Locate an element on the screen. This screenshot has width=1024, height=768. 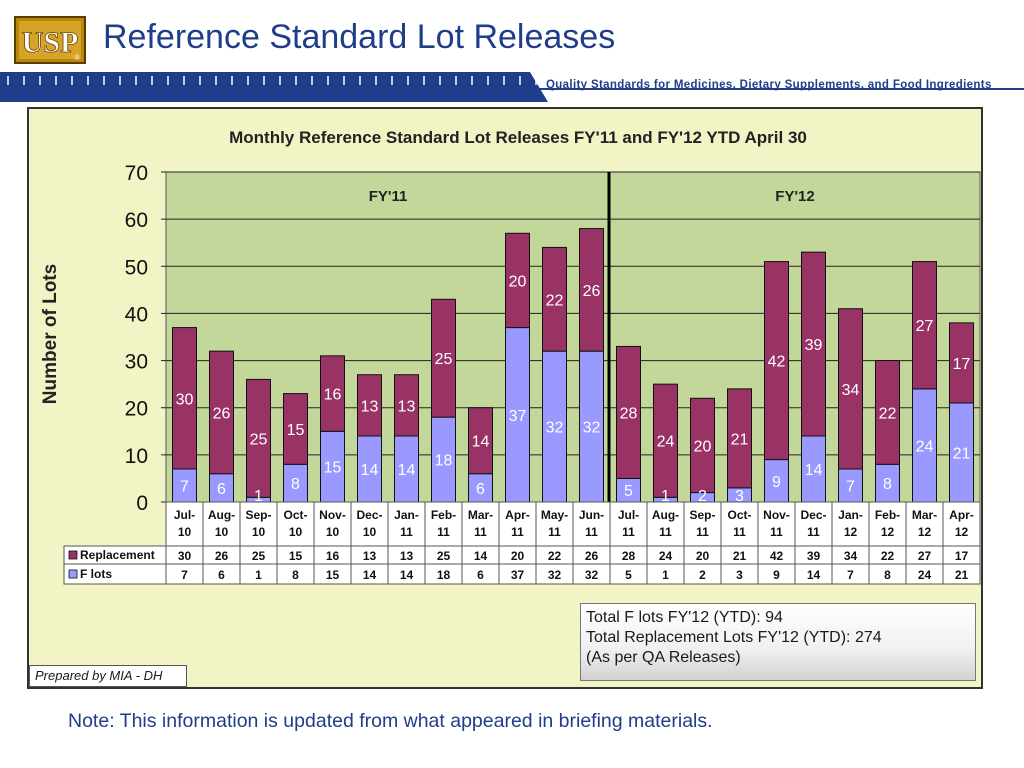
y-tick-label: 70 is located at coordinates (136, 173).